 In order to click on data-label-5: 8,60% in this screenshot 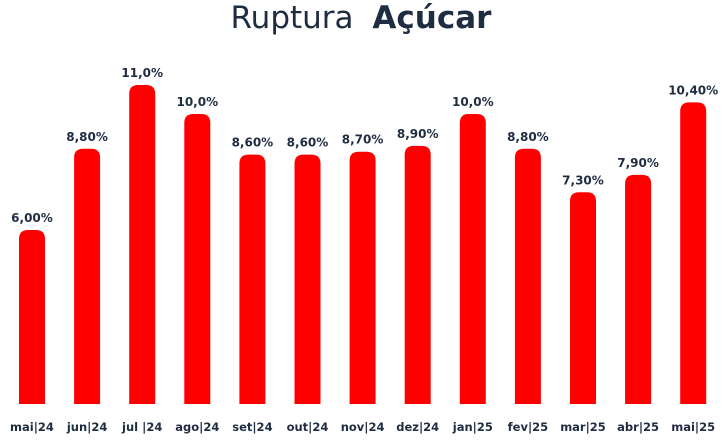, I will do `click(308, 143)`.